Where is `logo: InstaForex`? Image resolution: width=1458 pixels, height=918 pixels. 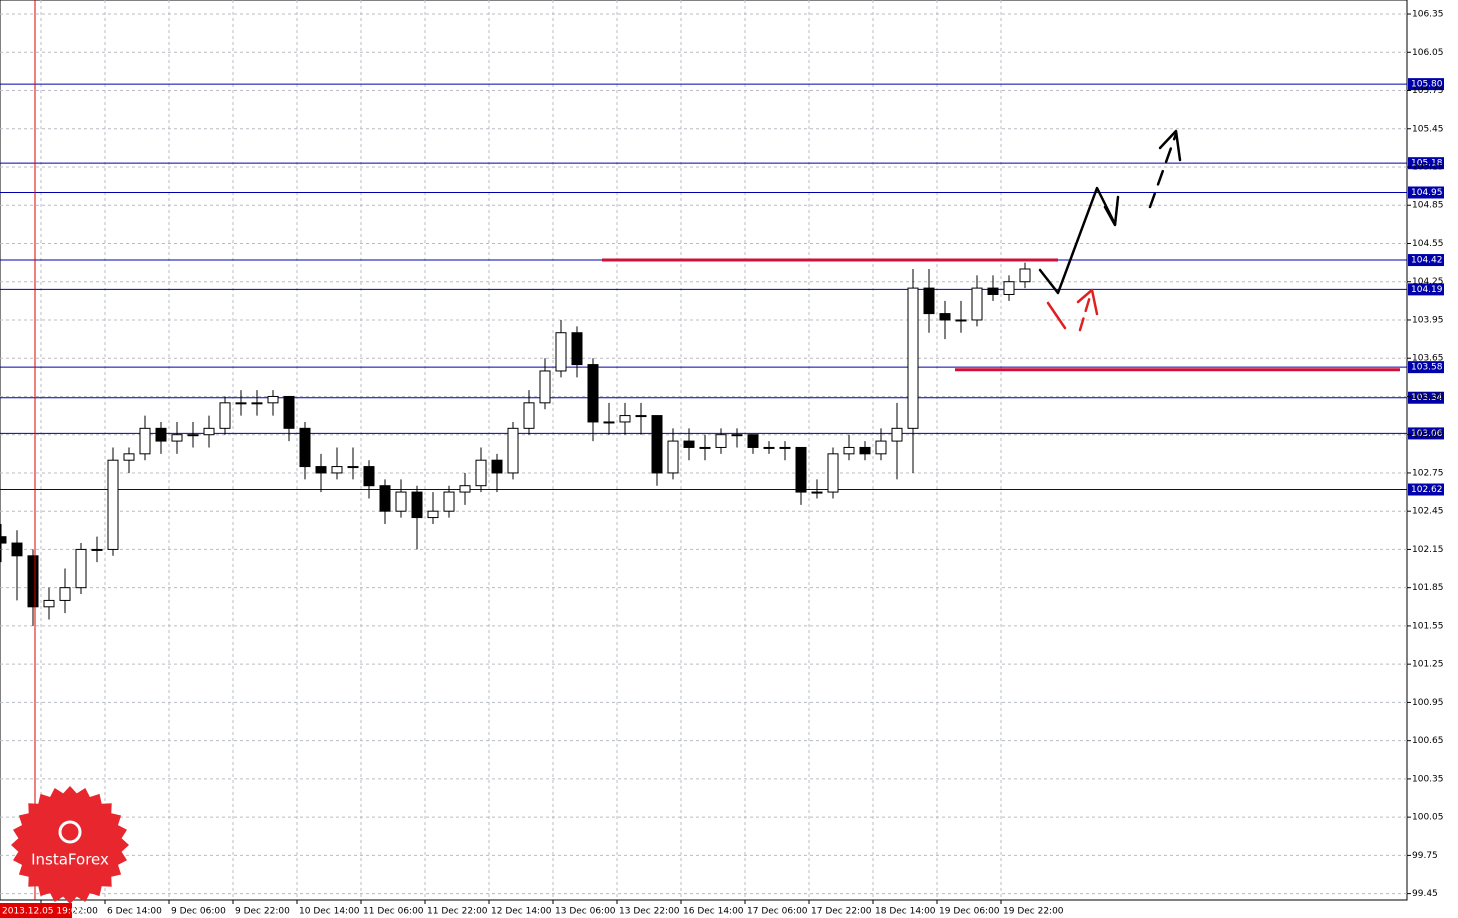
logo: InstaForex is located at coordinates (70, 845).